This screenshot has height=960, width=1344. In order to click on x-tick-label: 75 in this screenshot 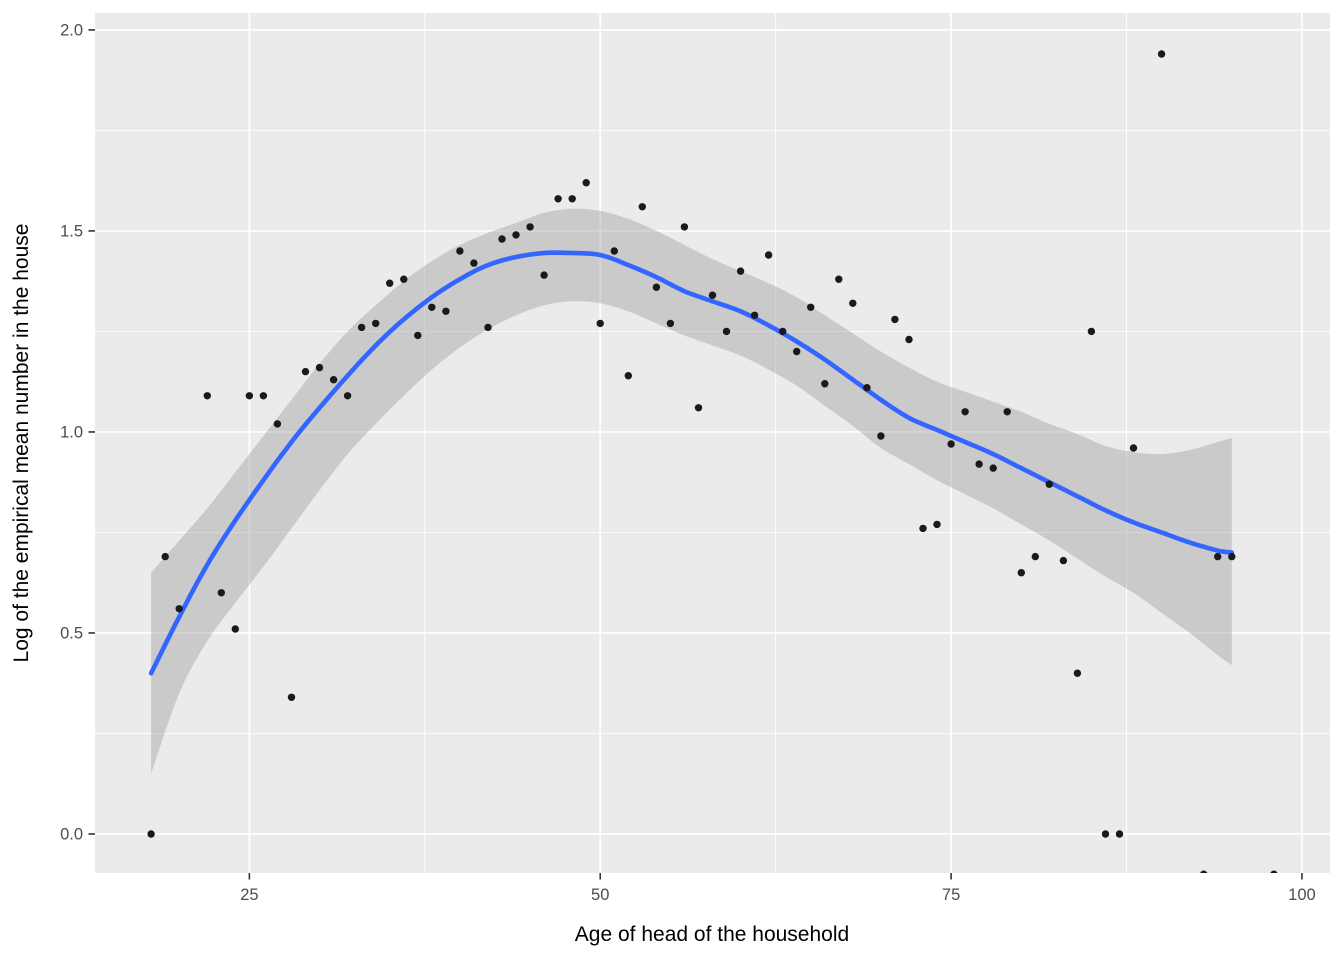, I will do `click(951, 895)`.